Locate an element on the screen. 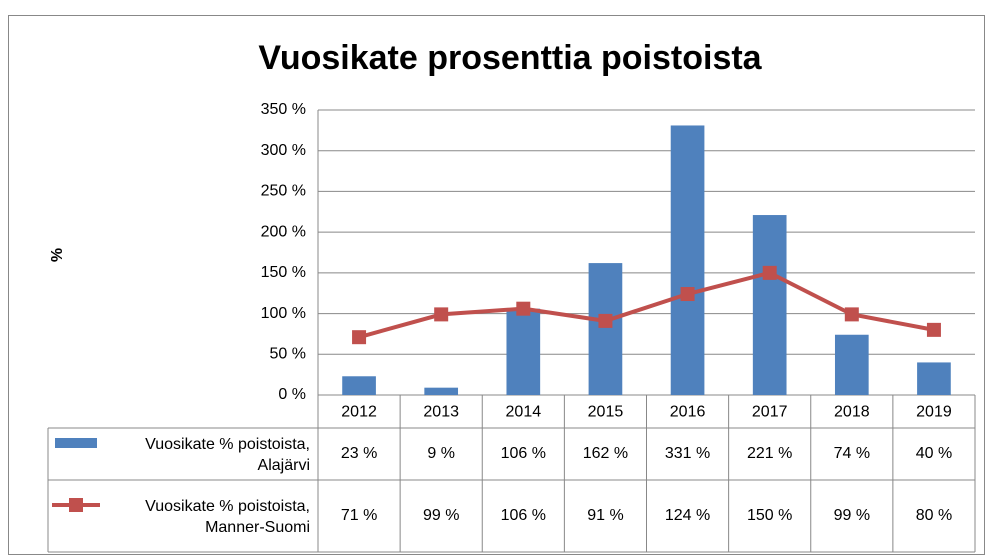  x-tick-label: 2016 is located at coordinates (688, 412).